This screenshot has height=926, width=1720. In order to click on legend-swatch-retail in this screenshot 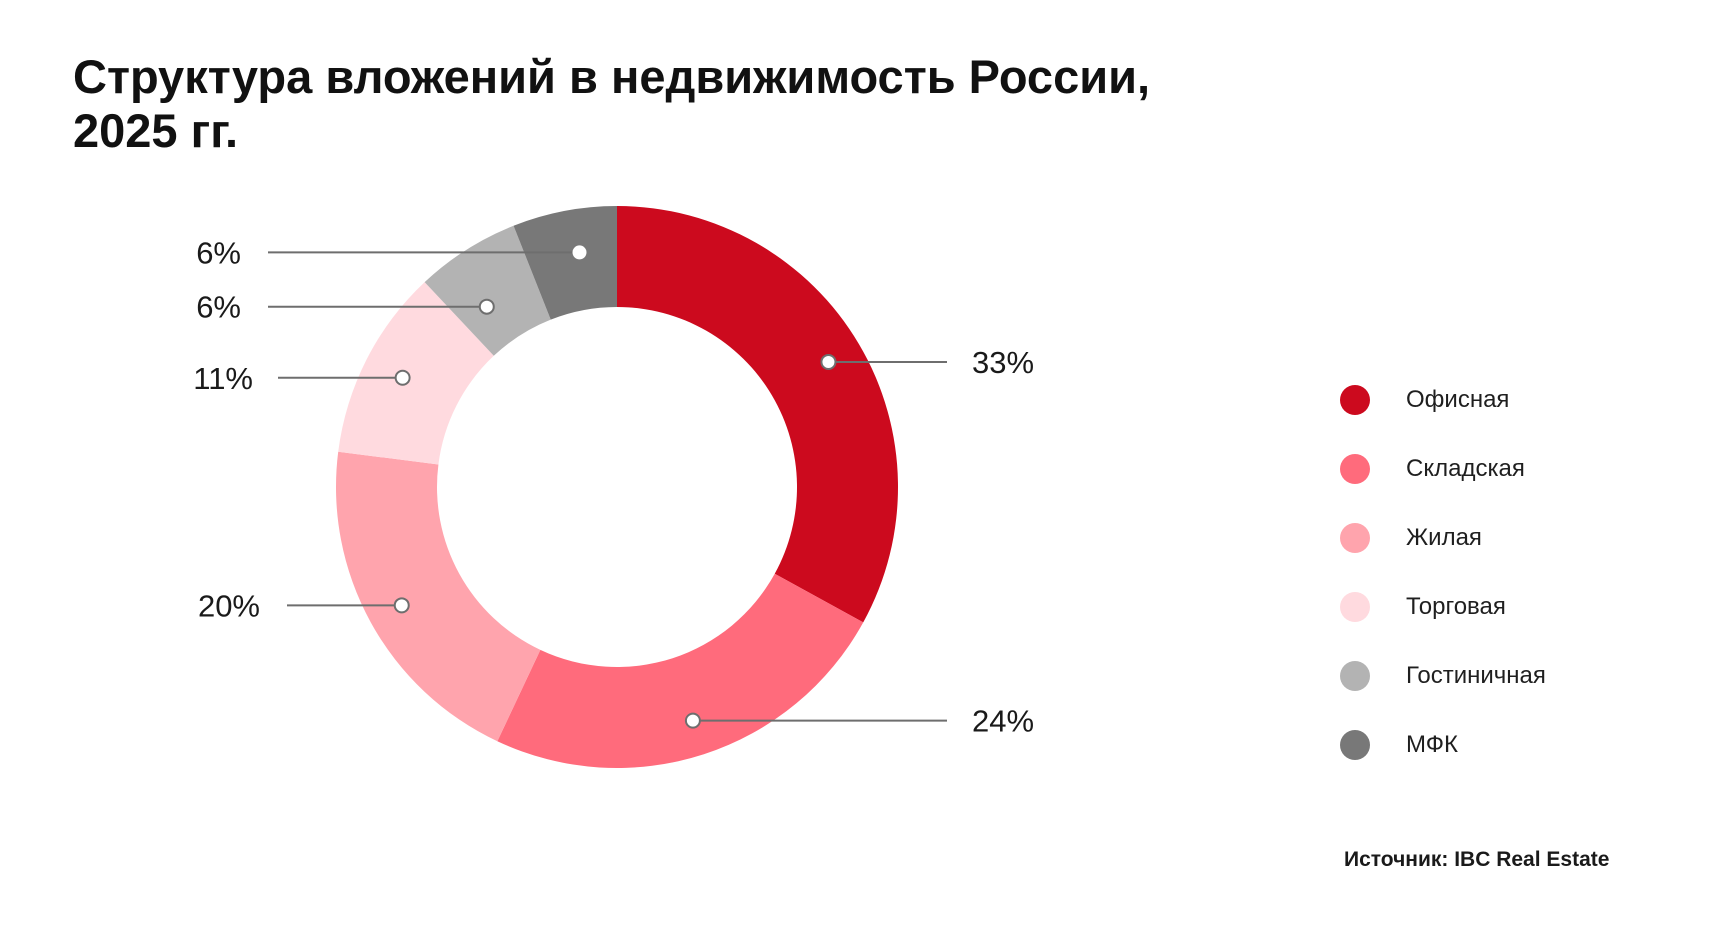, I will do `click(1355, 607)`.